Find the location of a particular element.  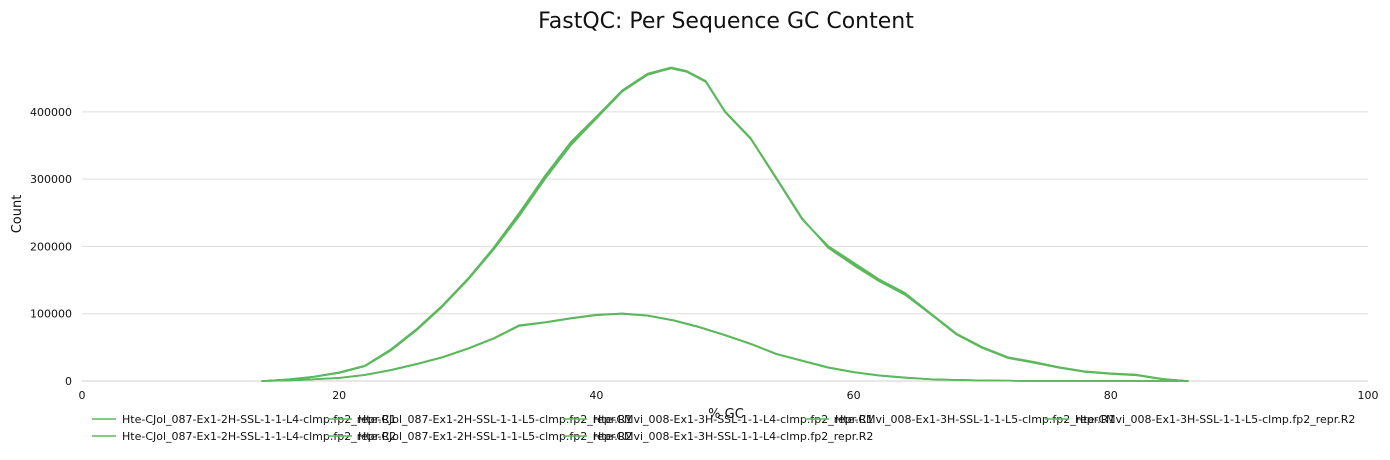

x-axis-label: % GC is located at coordinates (726, 414).